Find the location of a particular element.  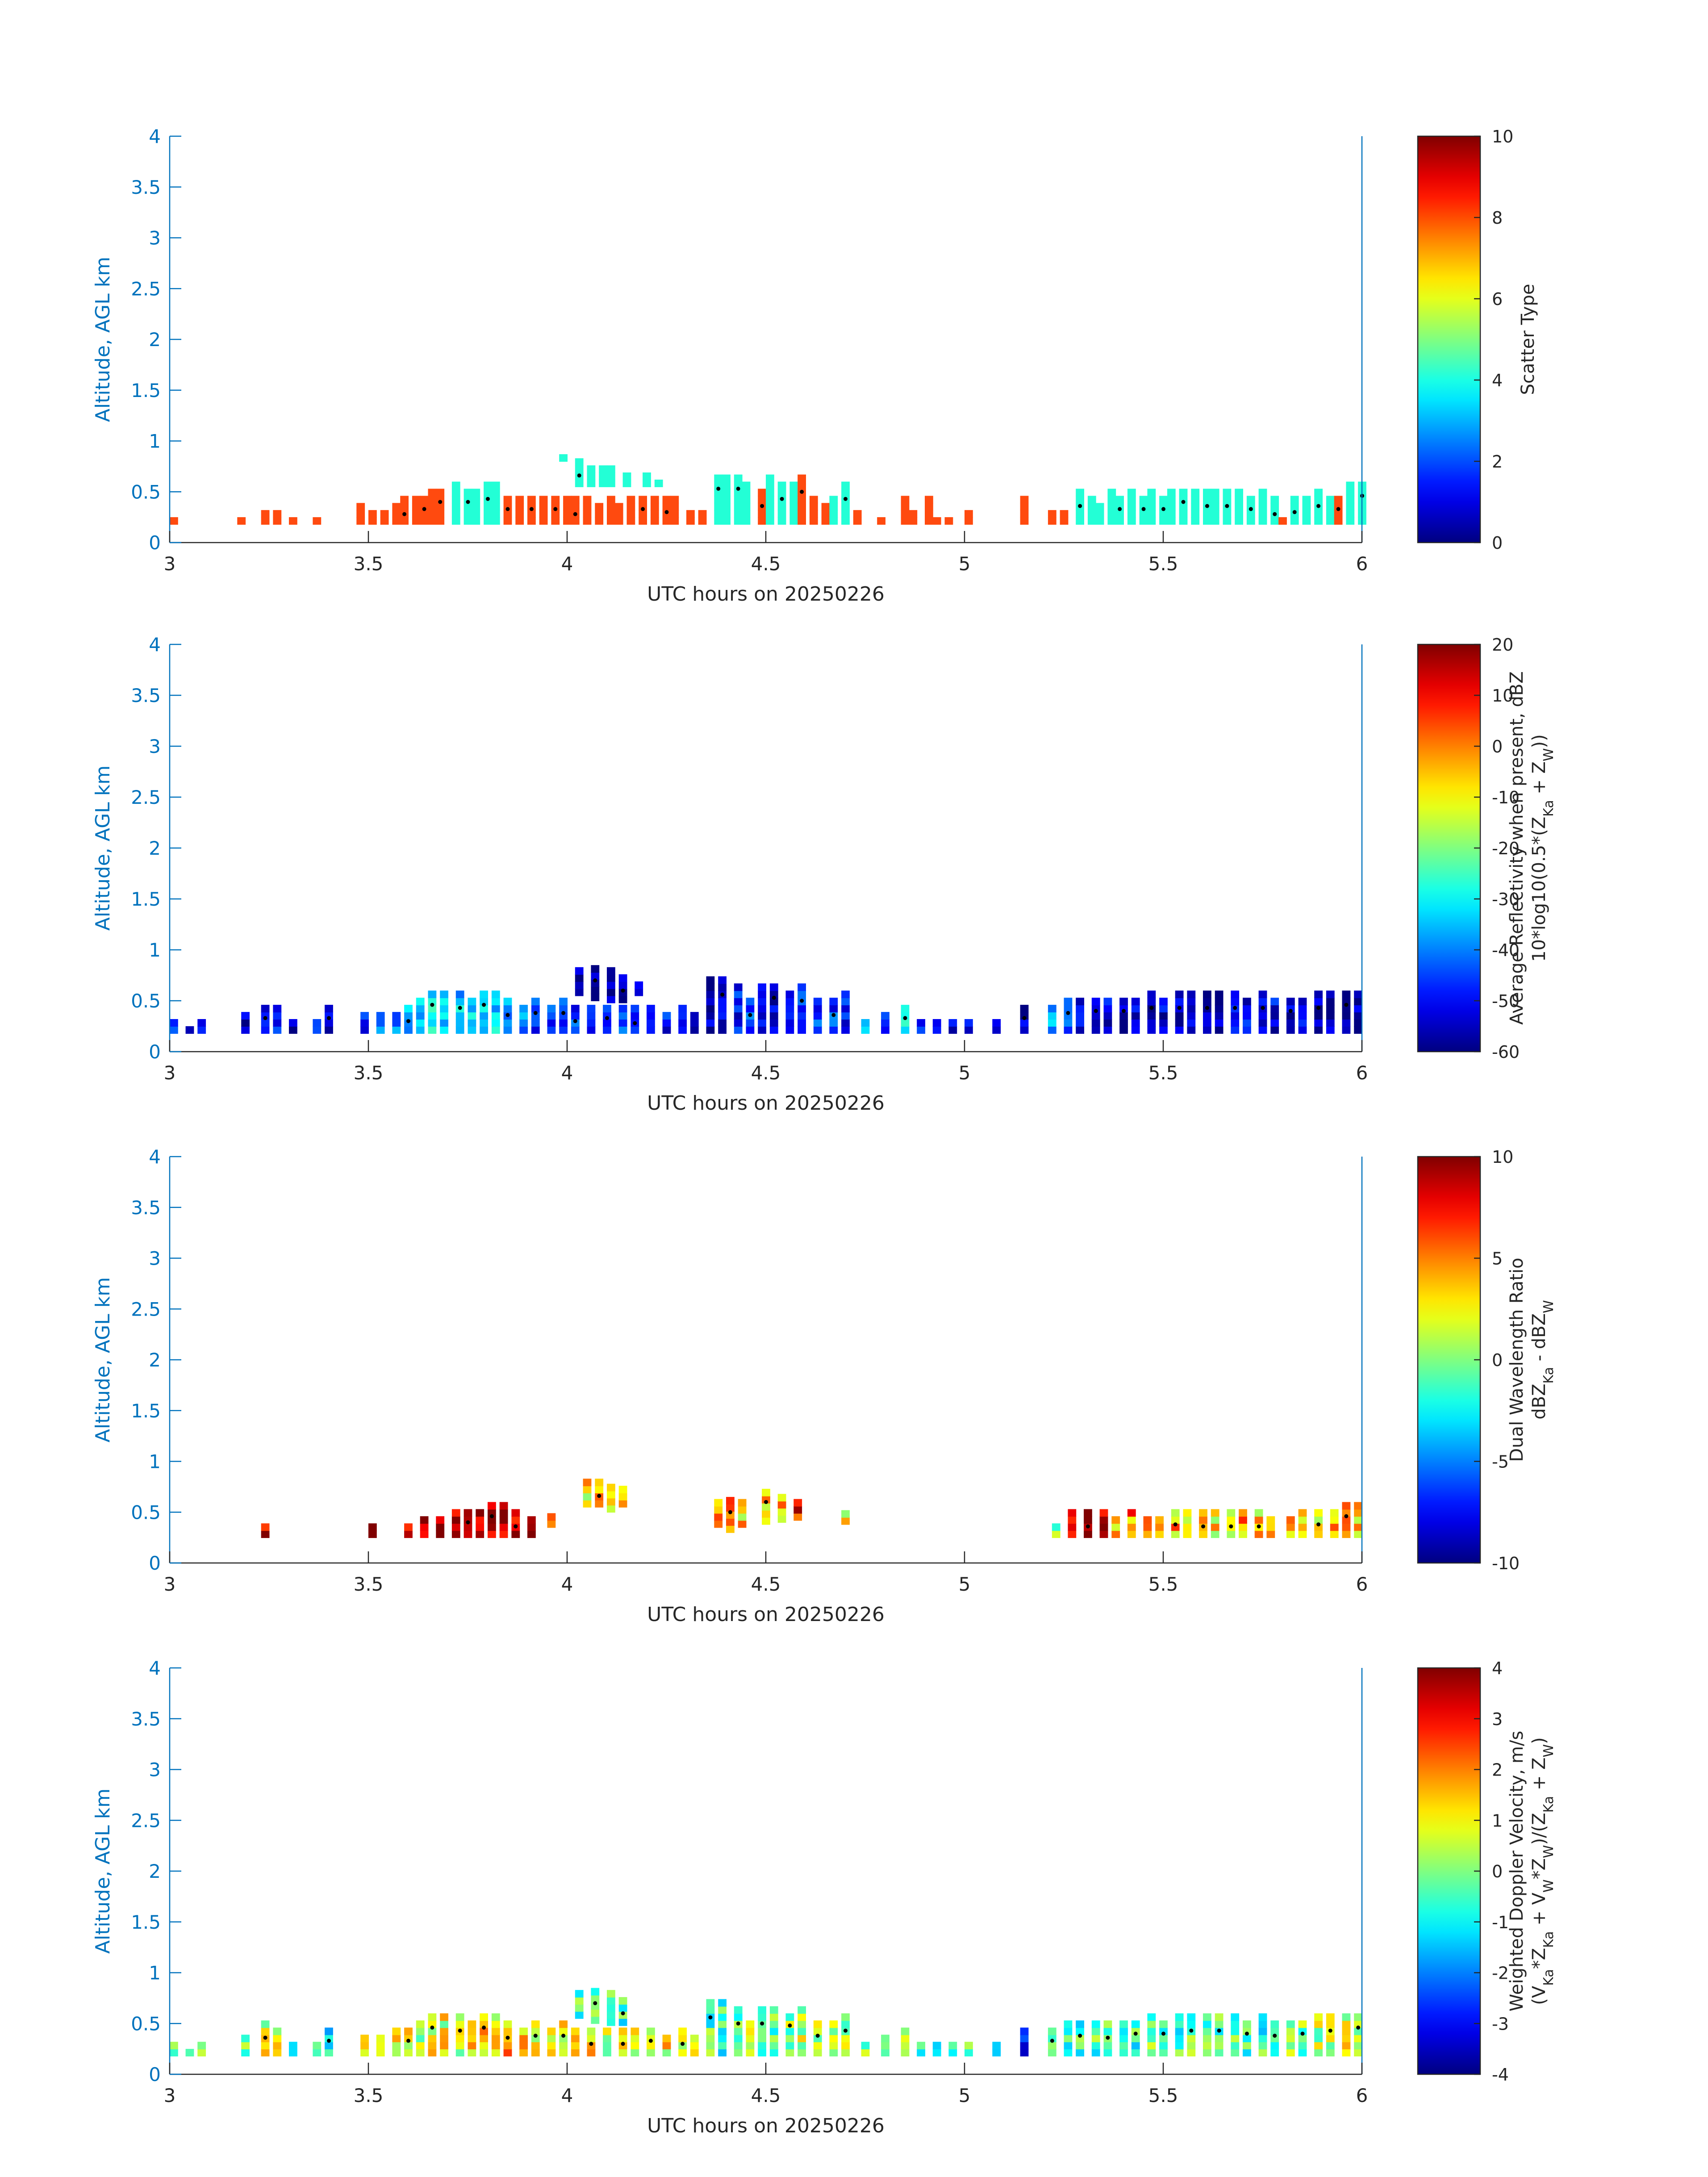

colorbar-tick-label: -2 is located at coordinates (1500, 1973).